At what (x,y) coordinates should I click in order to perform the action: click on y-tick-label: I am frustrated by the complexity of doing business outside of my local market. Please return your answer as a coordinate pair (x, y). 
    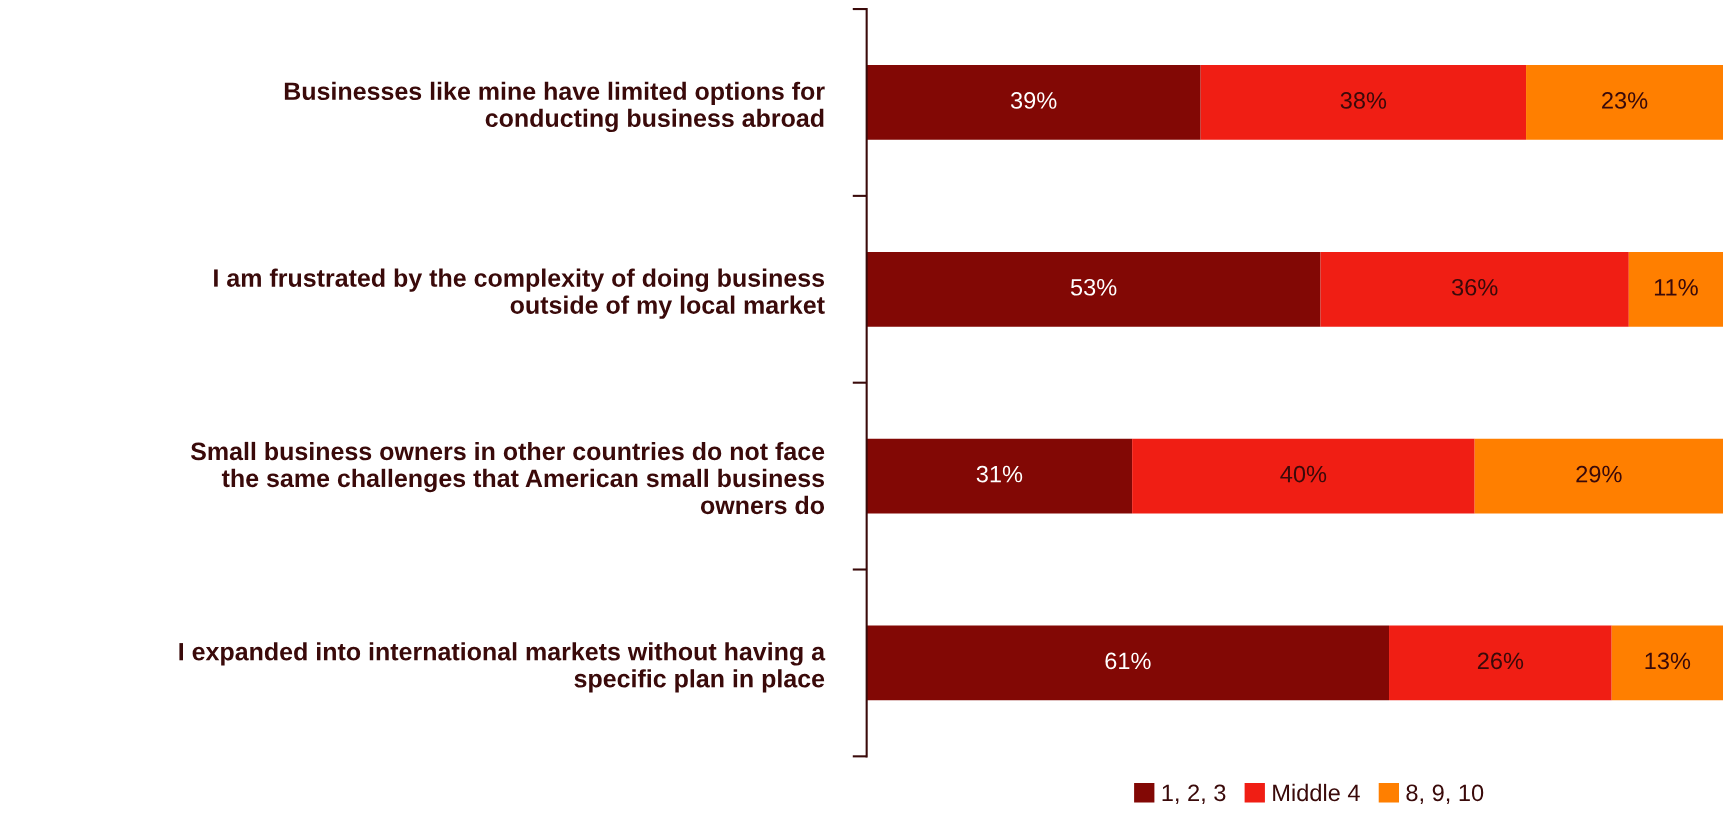
    Looking at the image, I should click on (519, 293).